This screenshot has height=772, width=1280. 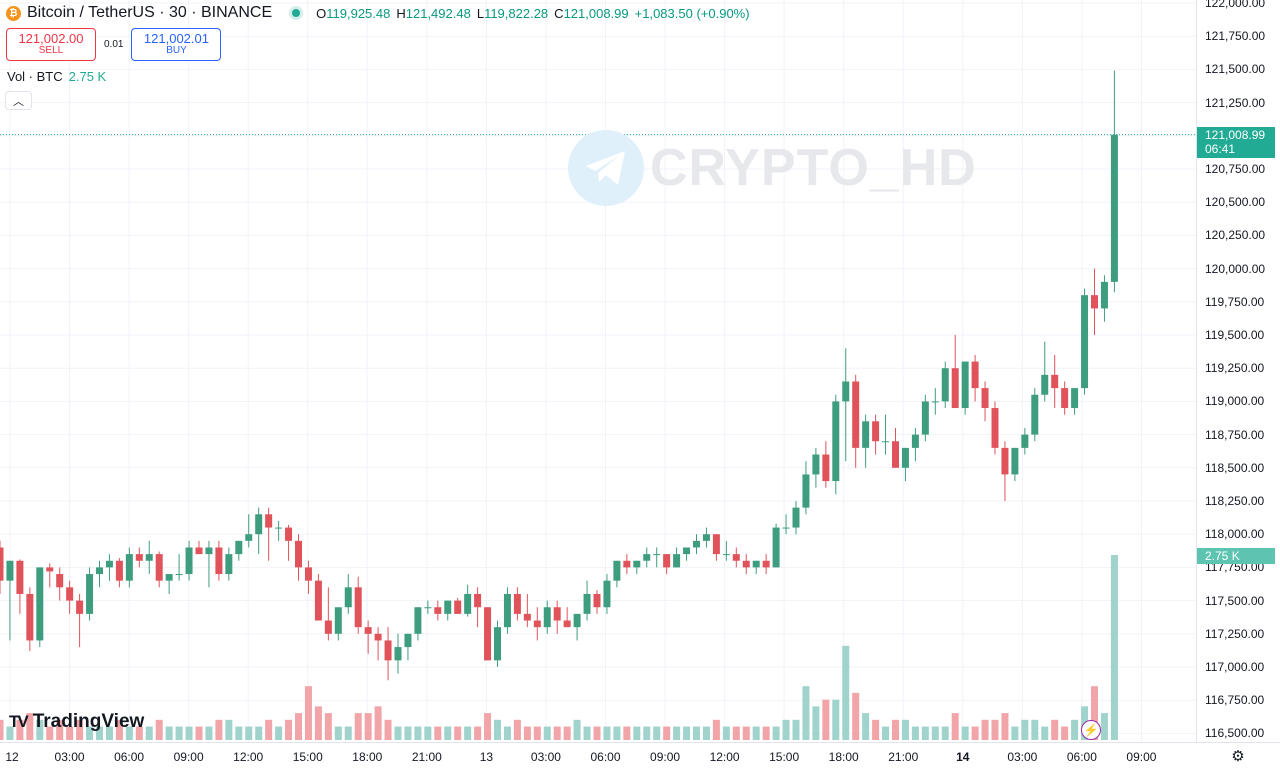 What do you see at coordinates (51, 51) in the screenshot?
I see `sell-label: SELL` at bounding box center [51, 51].